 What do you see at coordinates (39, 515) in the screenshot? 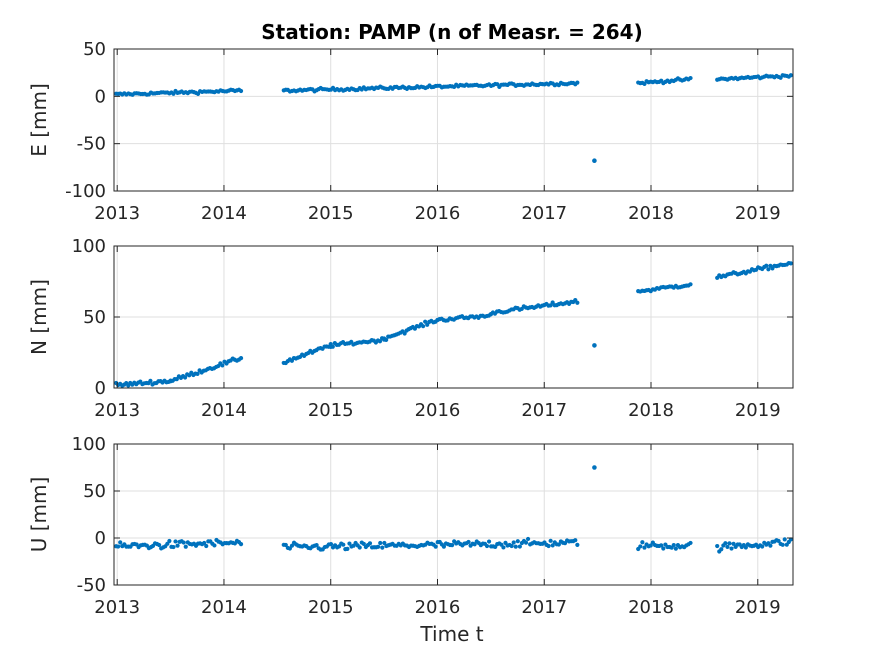
I see `y-axis-label: U [mm]` at bounding box center [39, 515].